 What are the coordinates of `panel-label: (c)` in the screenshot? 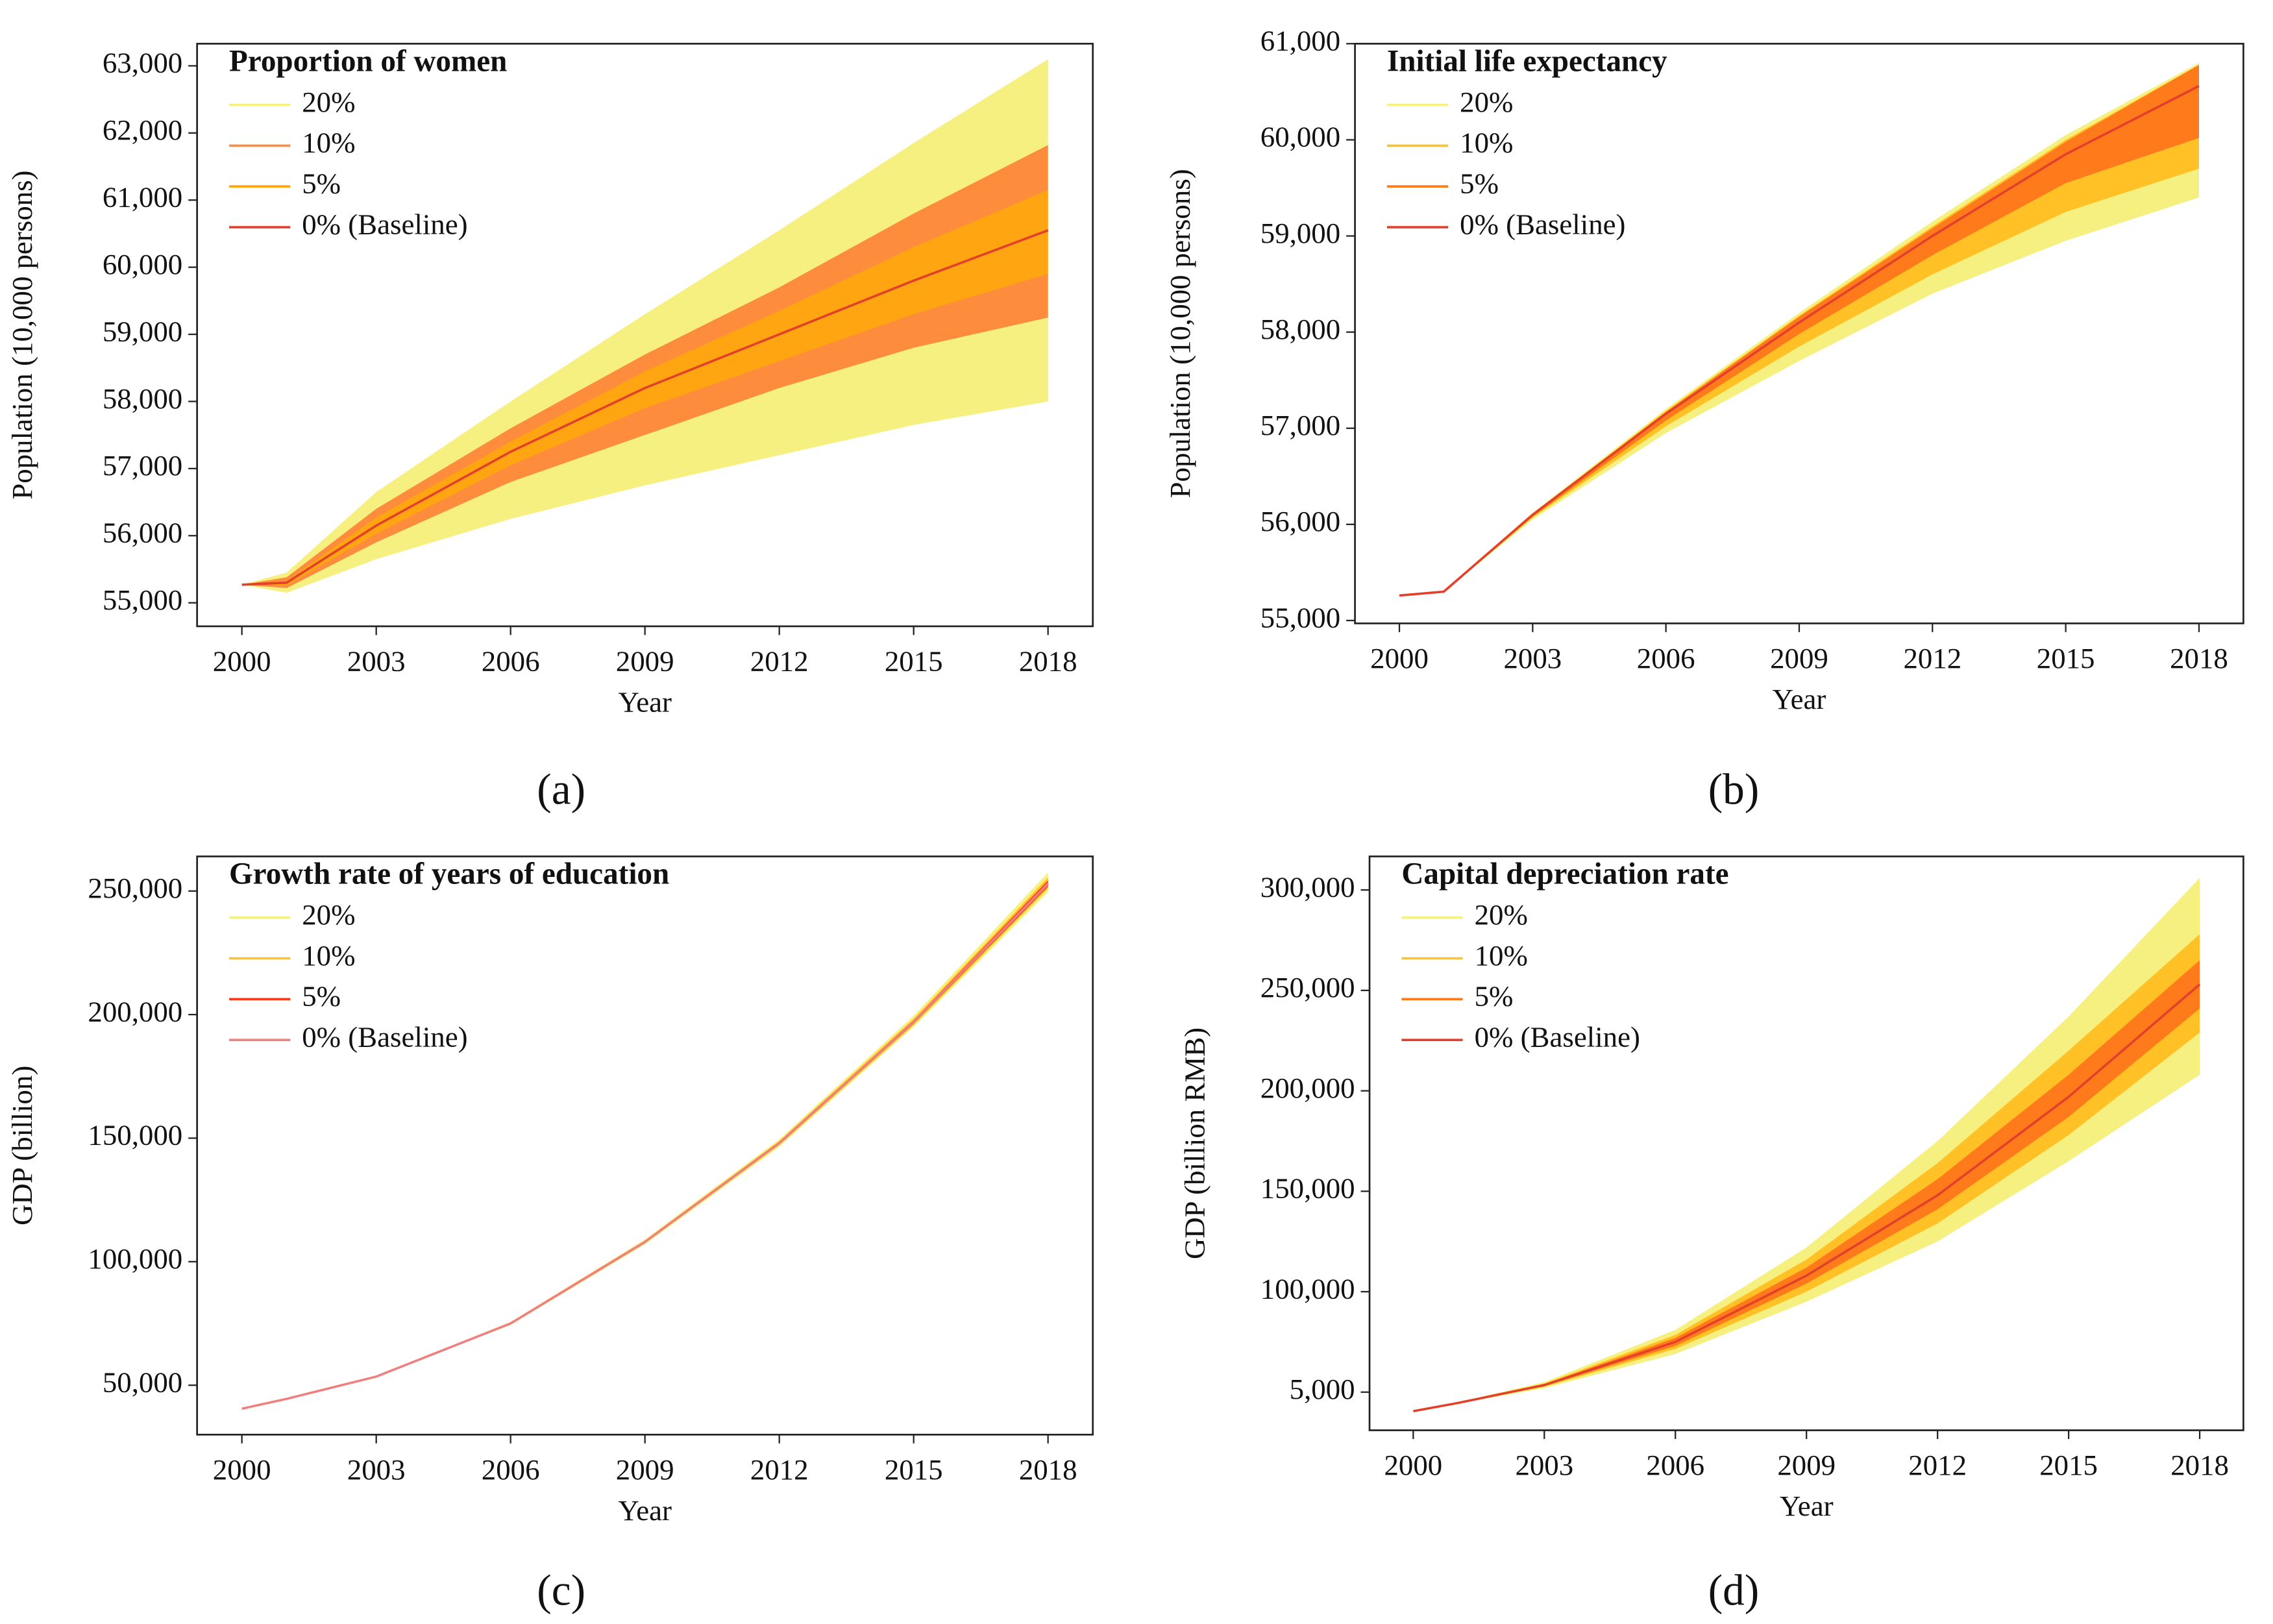 It's located at (561, 1590).